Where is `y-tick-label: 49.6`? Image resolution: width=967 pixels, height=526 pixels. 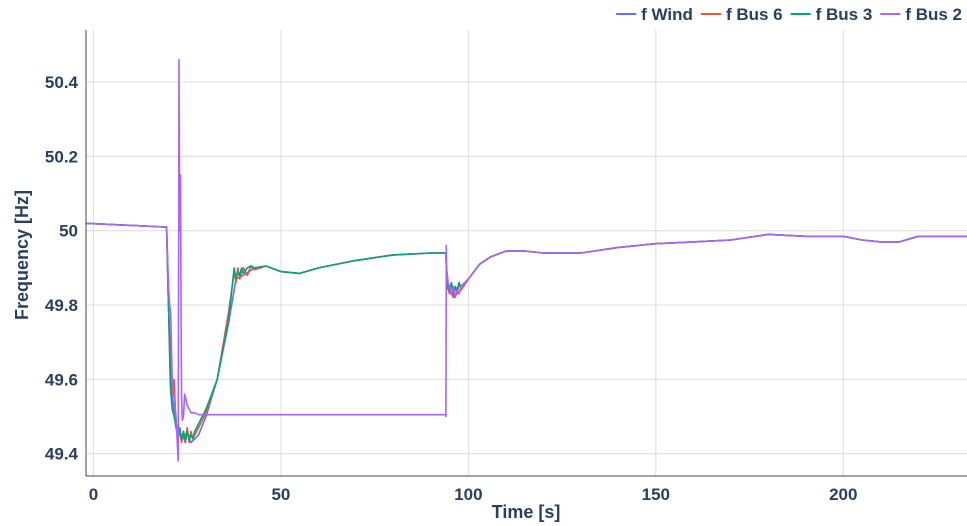 y-tick-label: 49.6 is located at coordinates (61, 379).